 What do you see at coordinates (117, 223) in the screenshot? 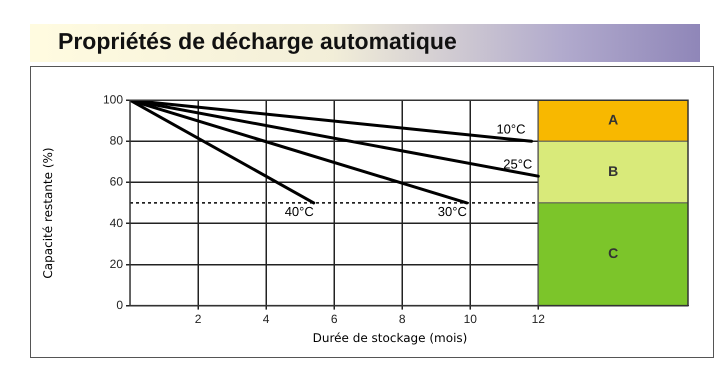
I see `y-tick-label: 40` at bounding box center [117, 223].